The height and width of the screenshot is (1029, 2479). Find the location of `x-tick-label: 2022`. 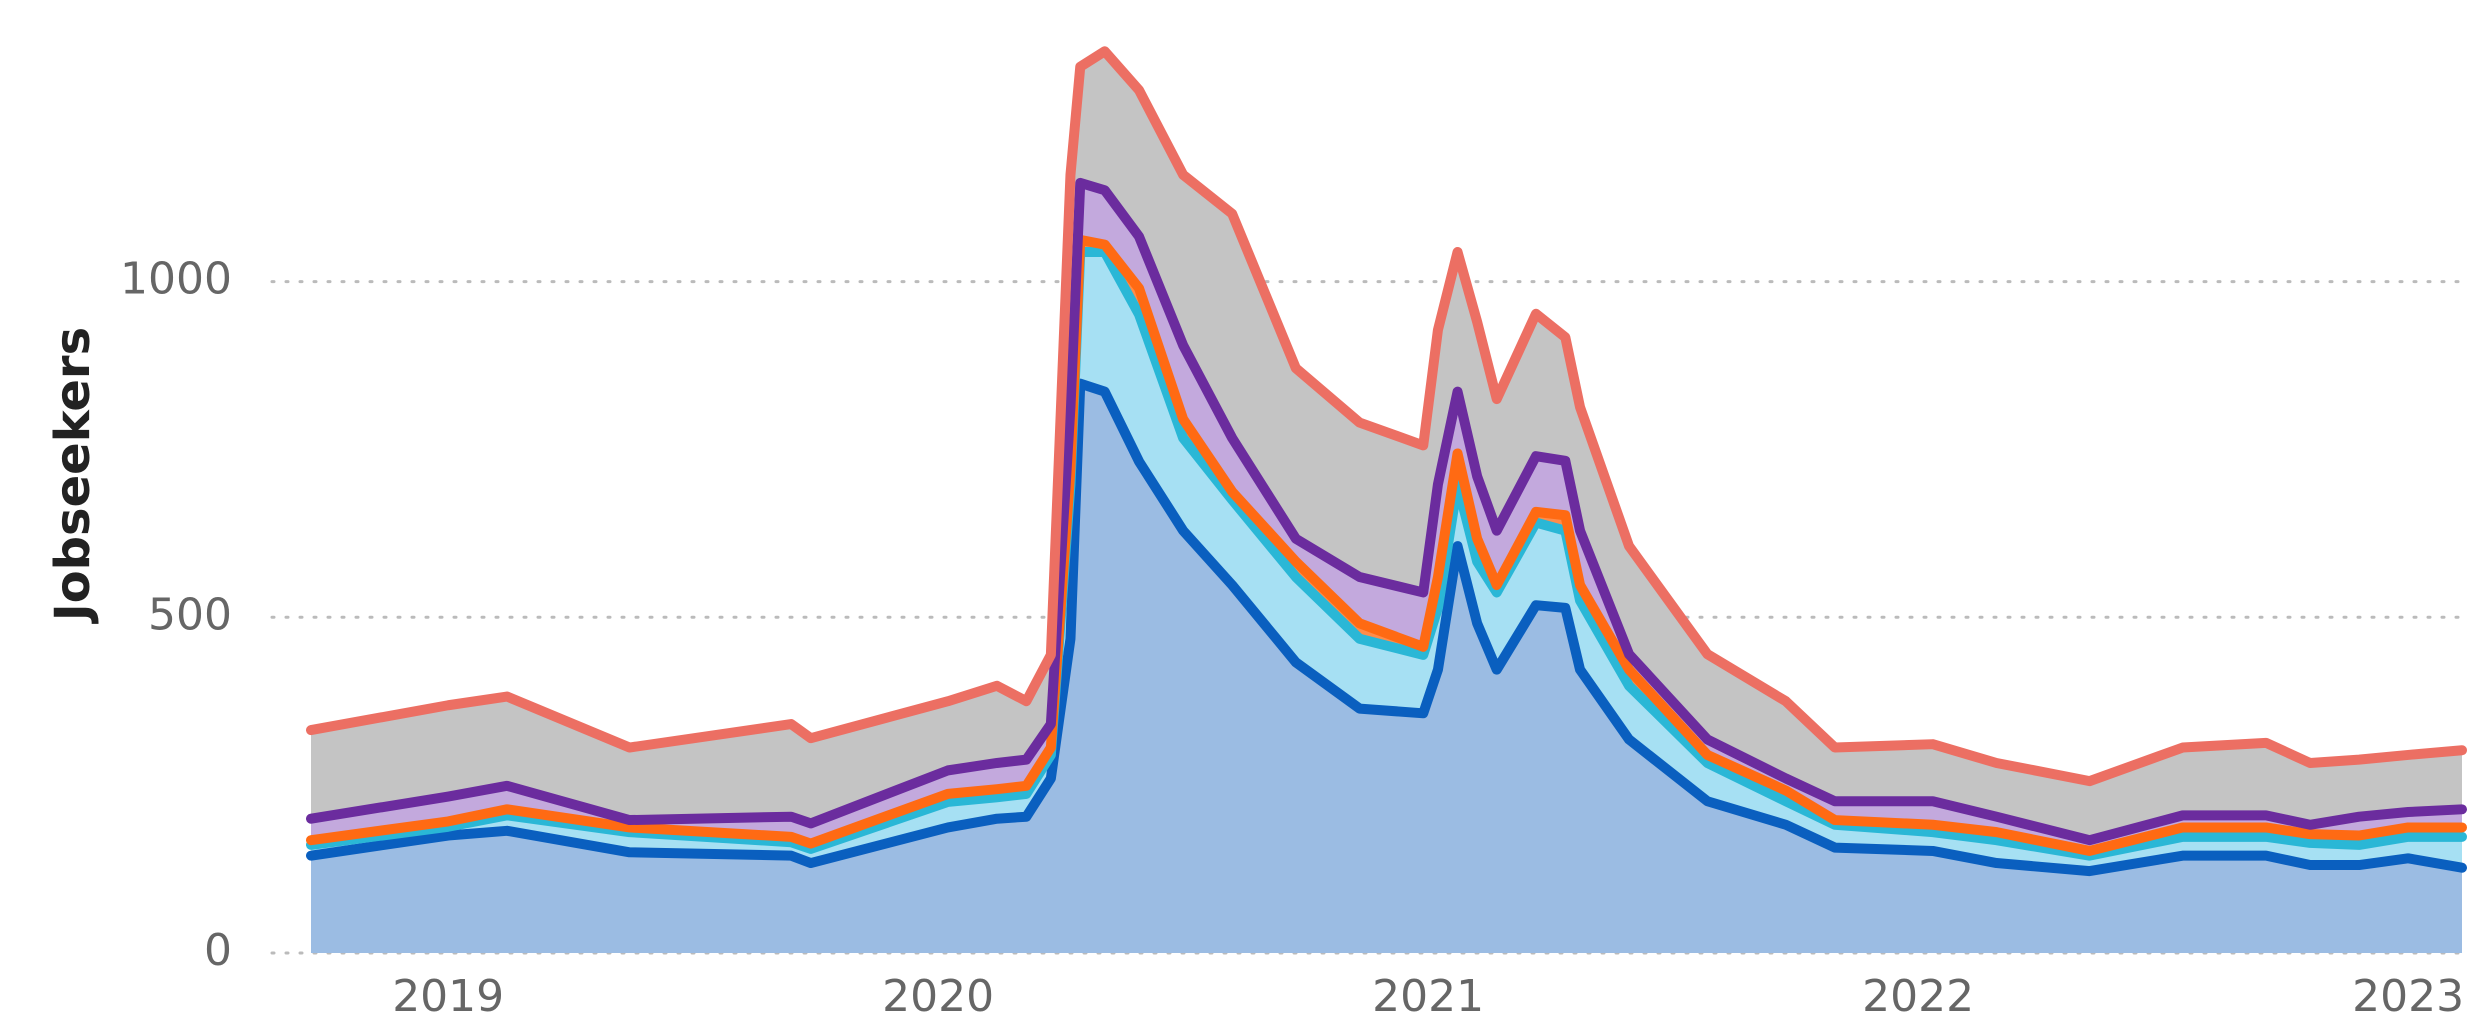

x-tick-label: 2022 is located at coordinates (1918, 996).